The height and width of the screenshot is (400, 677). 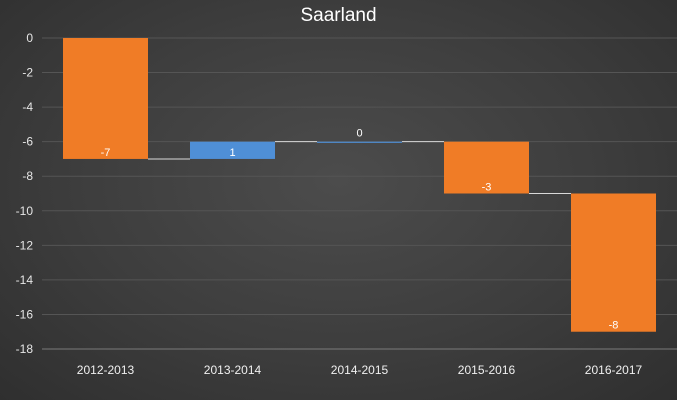 What do you see at coordinates (27, 107) in the screenshot?
I see `y-tick-label: -4` at bounding box center [27, 107].